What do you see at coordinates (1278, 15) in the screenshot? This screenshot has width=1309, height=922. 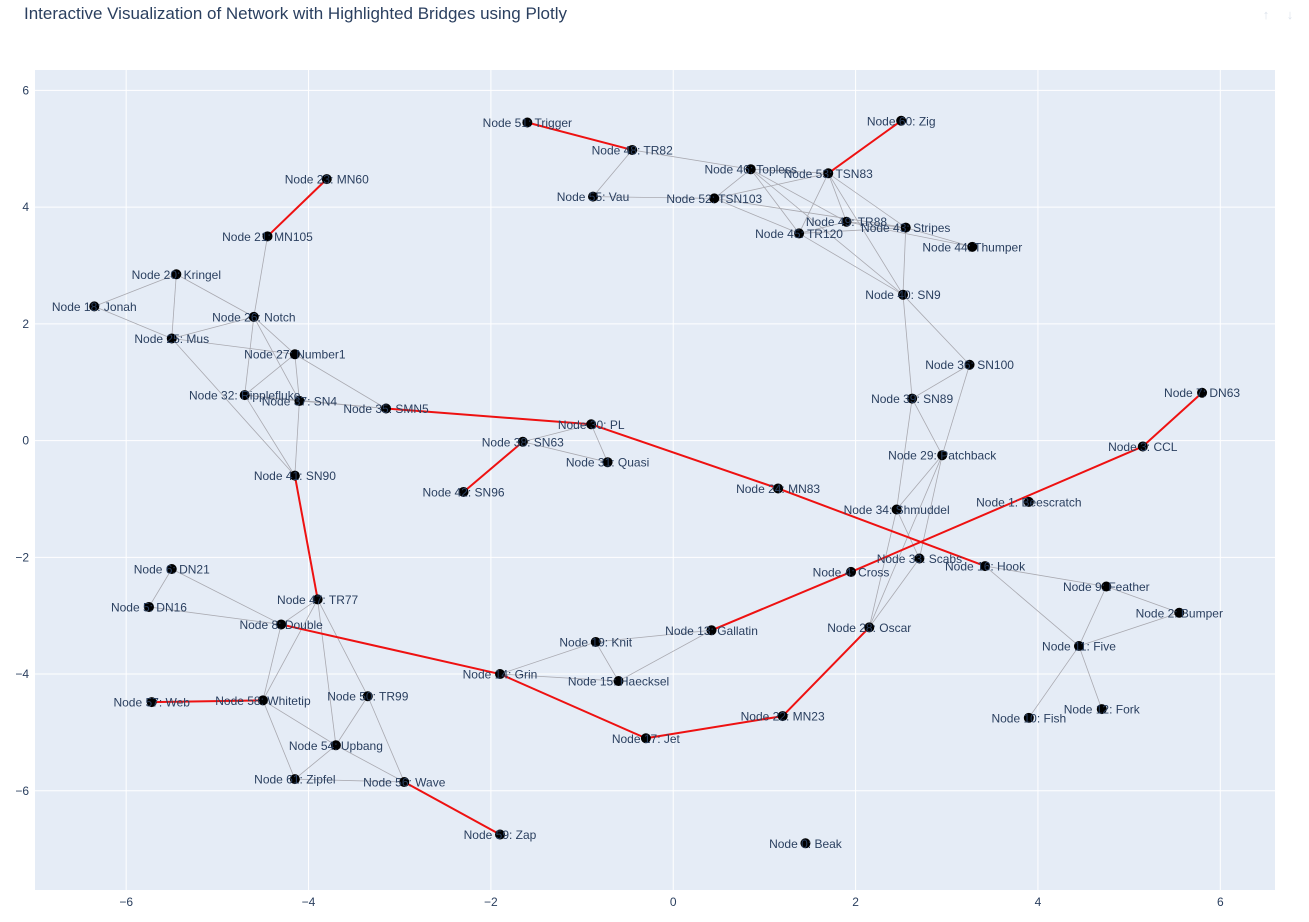 I see `modebar: ↑ ↓` at bounding box center [1278, 15].